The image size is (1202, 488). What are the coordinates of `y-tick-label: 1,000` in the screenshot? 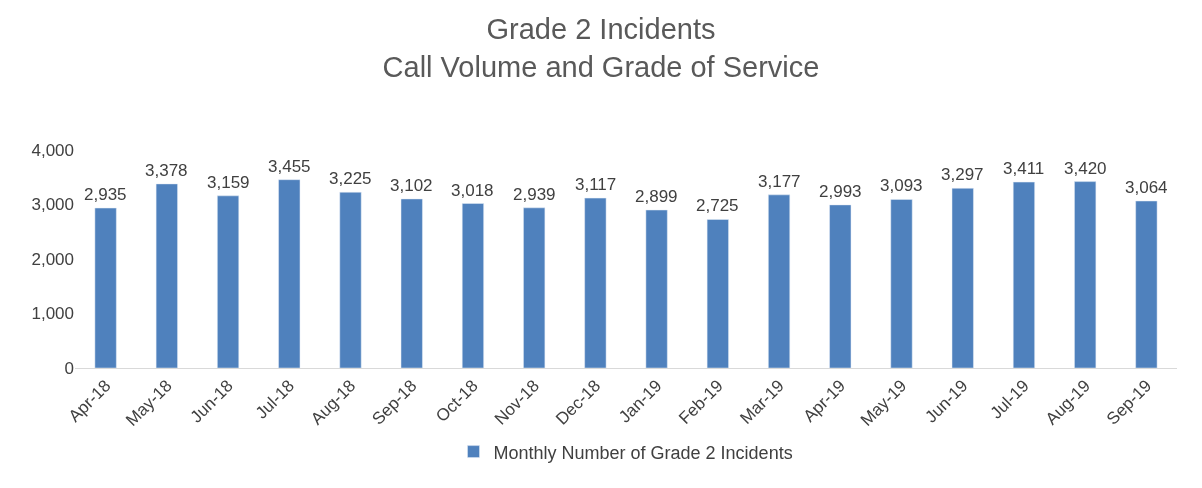 It's located at (52, 314).